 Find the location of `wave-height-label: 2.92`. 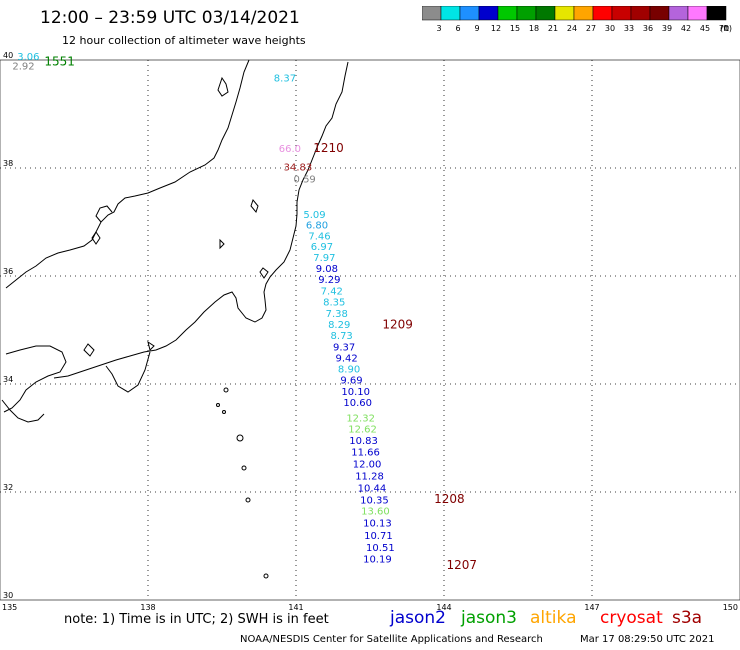

wave-height-label: 2.92 is located at coordinates (23, 67).